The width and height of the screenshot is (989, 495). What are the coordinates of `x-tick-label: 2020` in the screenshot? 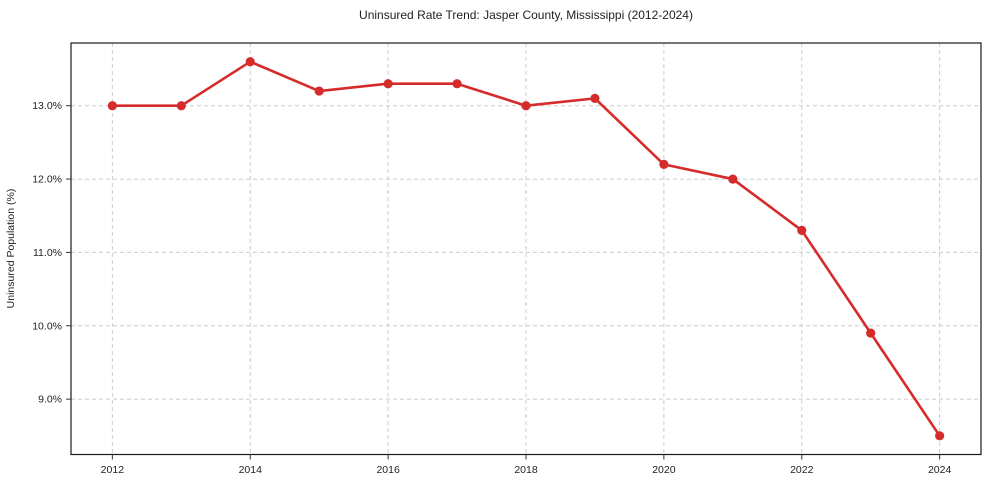 It's located at (664, 470).